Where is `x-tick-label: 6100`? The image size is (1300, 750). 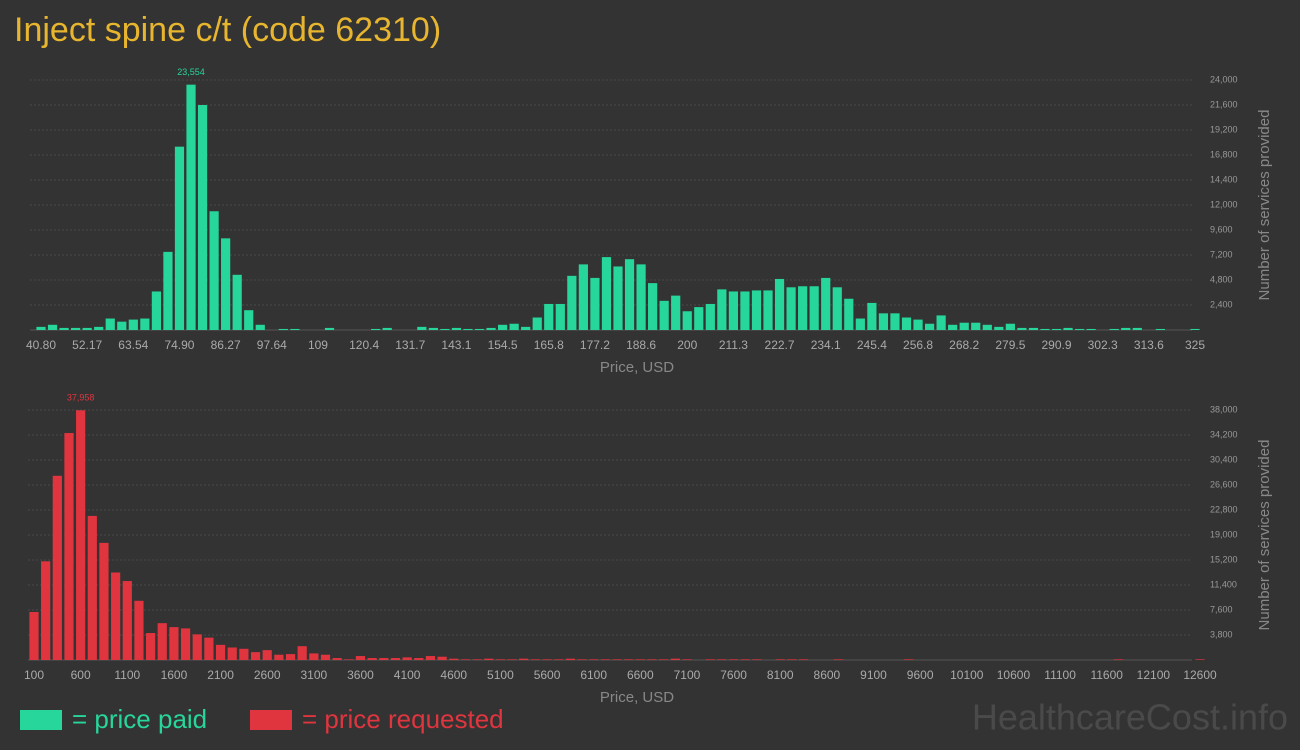
x-tick-label: 6100 is located at coordinates (593, 675).